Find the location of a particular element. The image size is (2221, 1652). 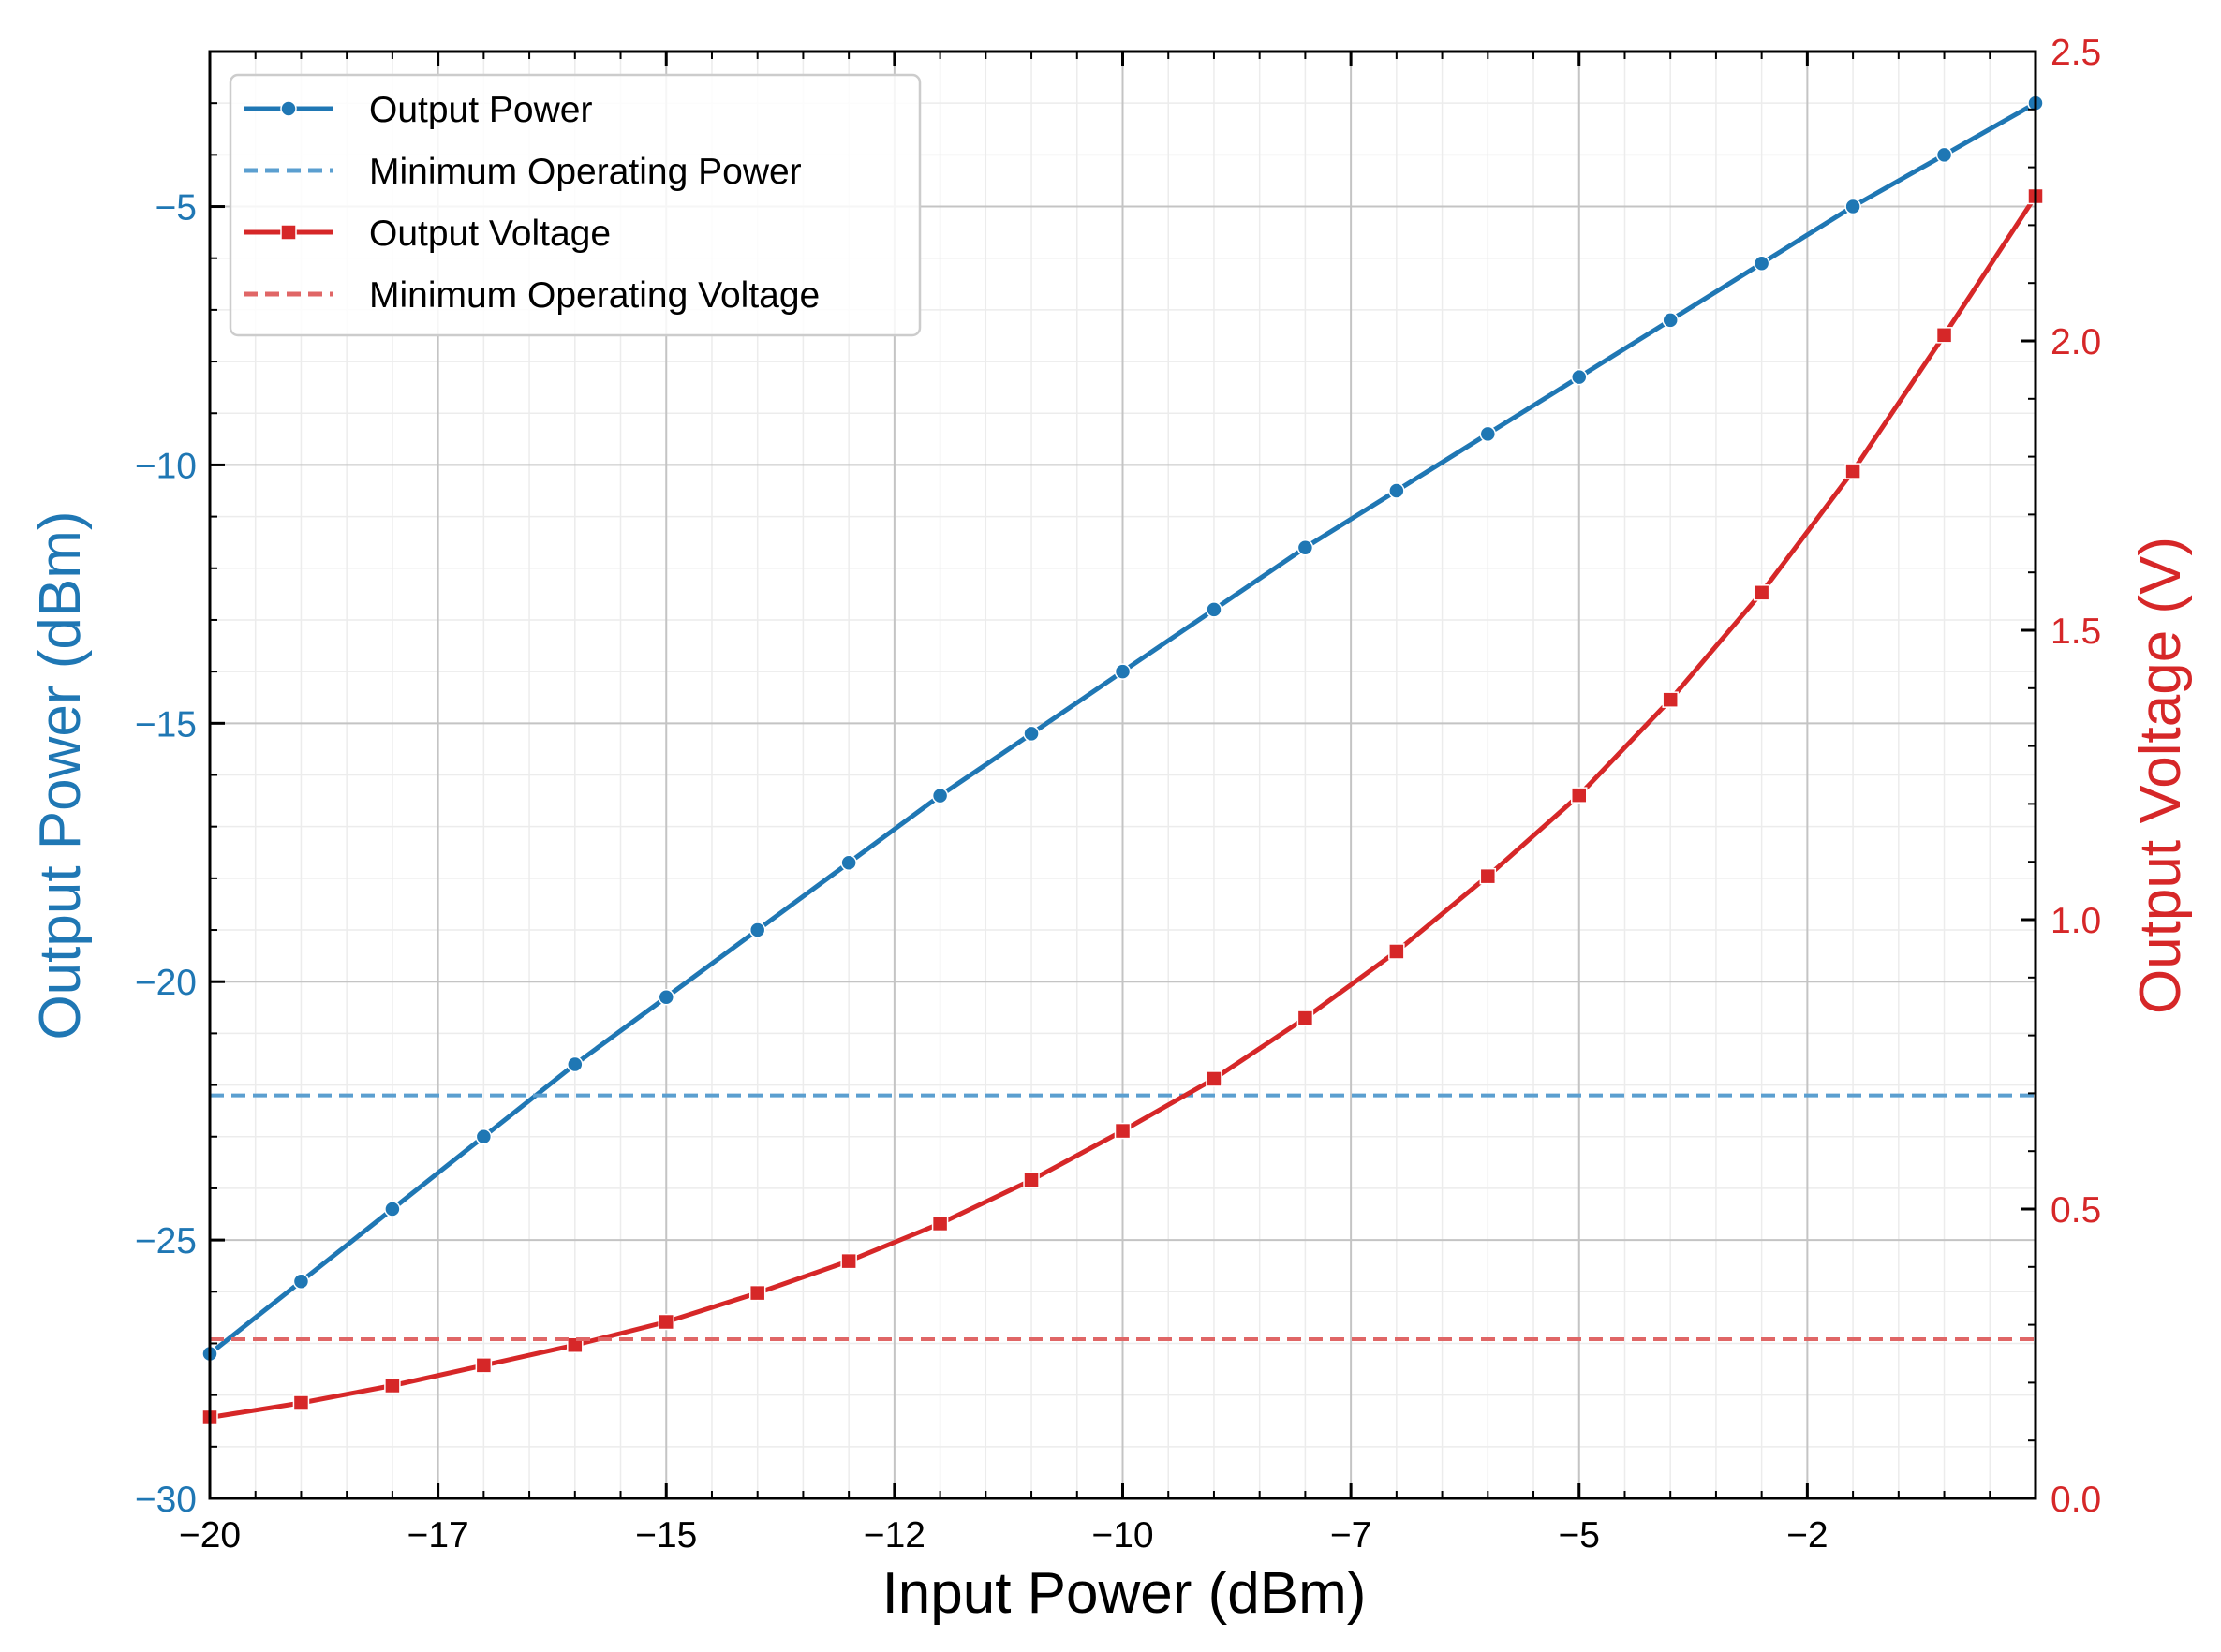

legend-item: Output Power is located at coordinates (418, 110).